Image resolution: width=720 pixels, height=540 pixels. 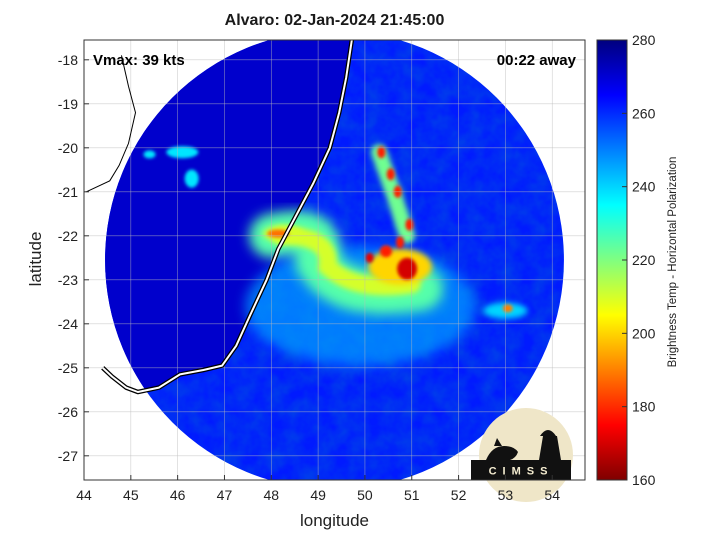 I want to click on colorbar-ticks: 160 180 200 220 240 260 280, so click(x=639, y=260).